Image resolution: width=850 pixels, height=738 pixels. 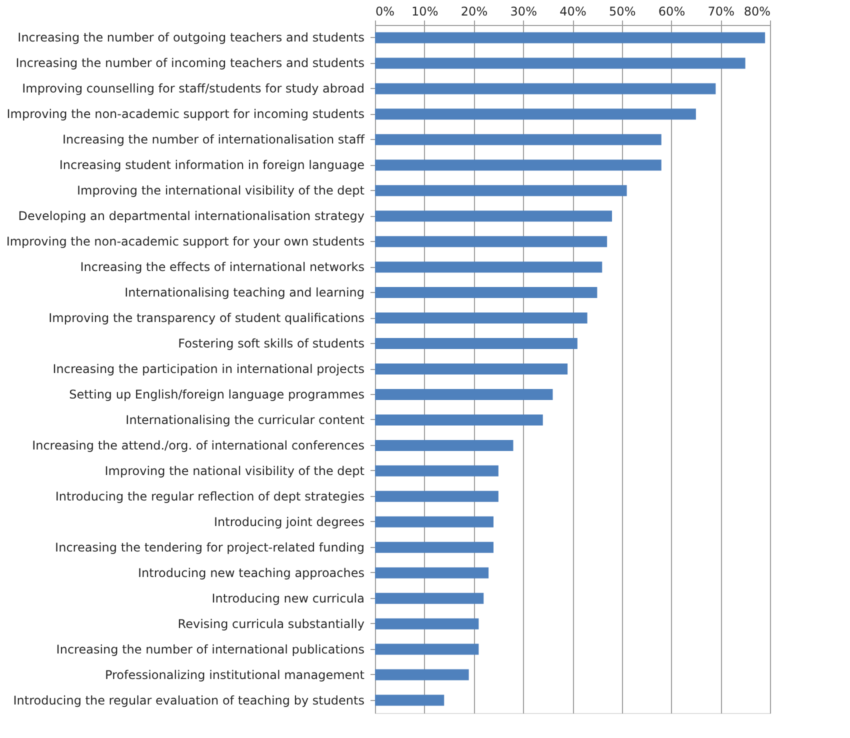 I want to click on y-tick-label: Improving counselling for staff/students for study abroad, so click(x=193, y=89).